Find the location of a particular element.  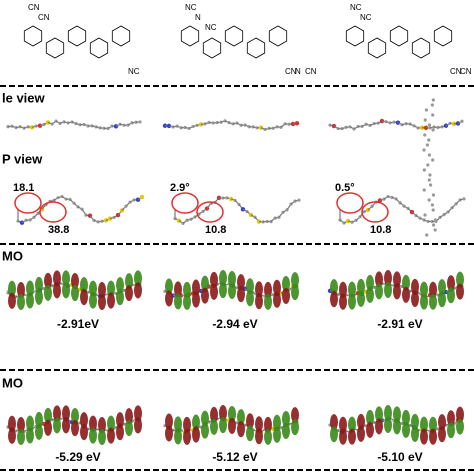

section-label: P view is located at coordinates (22, 158).